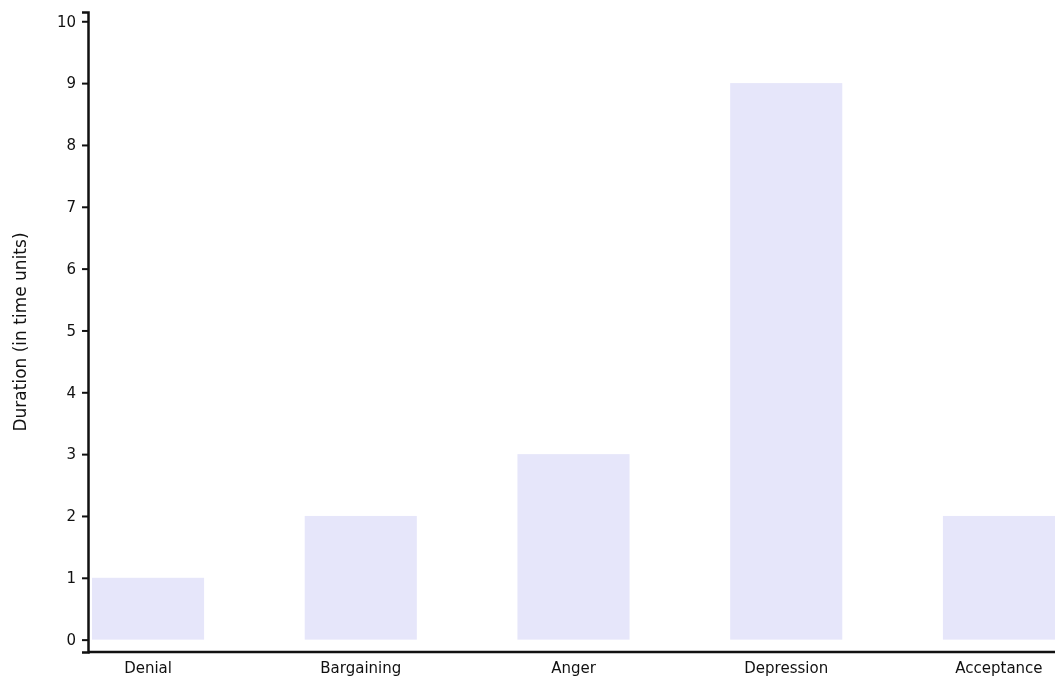 The image size is (1055, 695). I want to click on y-tick-label: 10, so click(66, 21).